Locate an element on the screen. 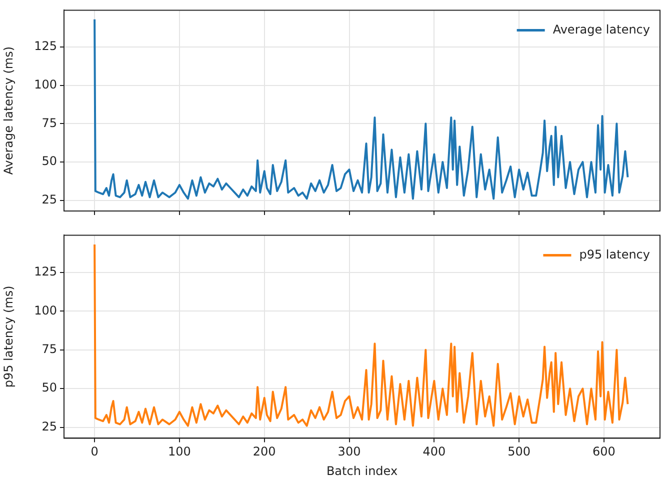  x-tick-label: 500 is located at coordinates (519, 451).